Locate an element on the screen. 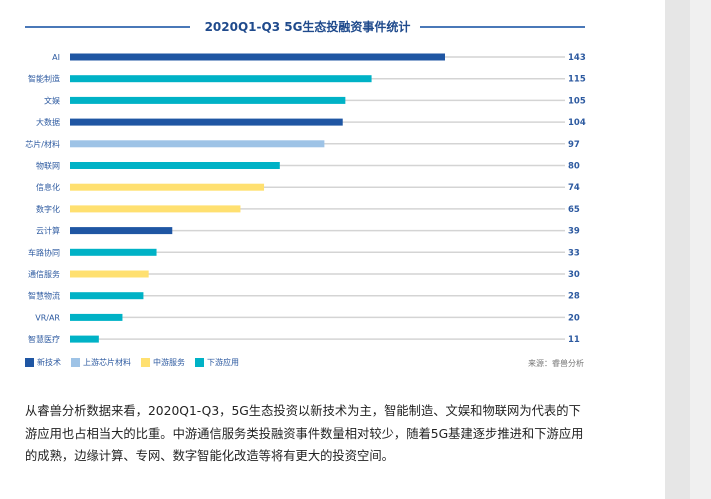  category-label: 通信服务 is located at coordinates (44, 274).